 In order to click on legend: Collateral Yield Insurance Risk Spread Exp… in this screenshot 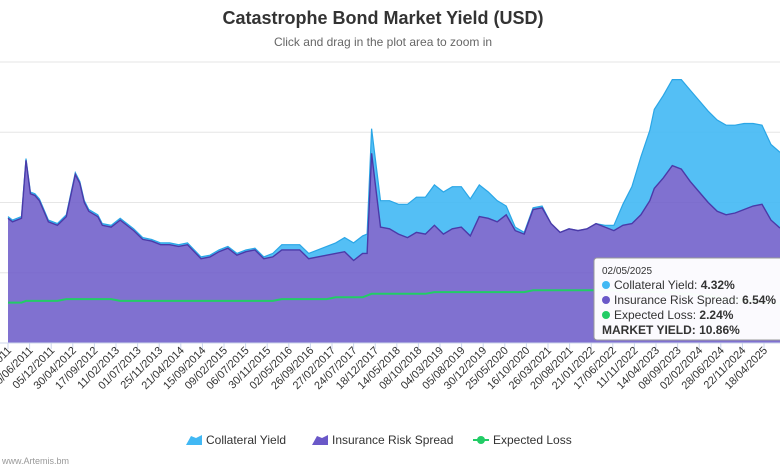, I will do `click(379, 440)`.